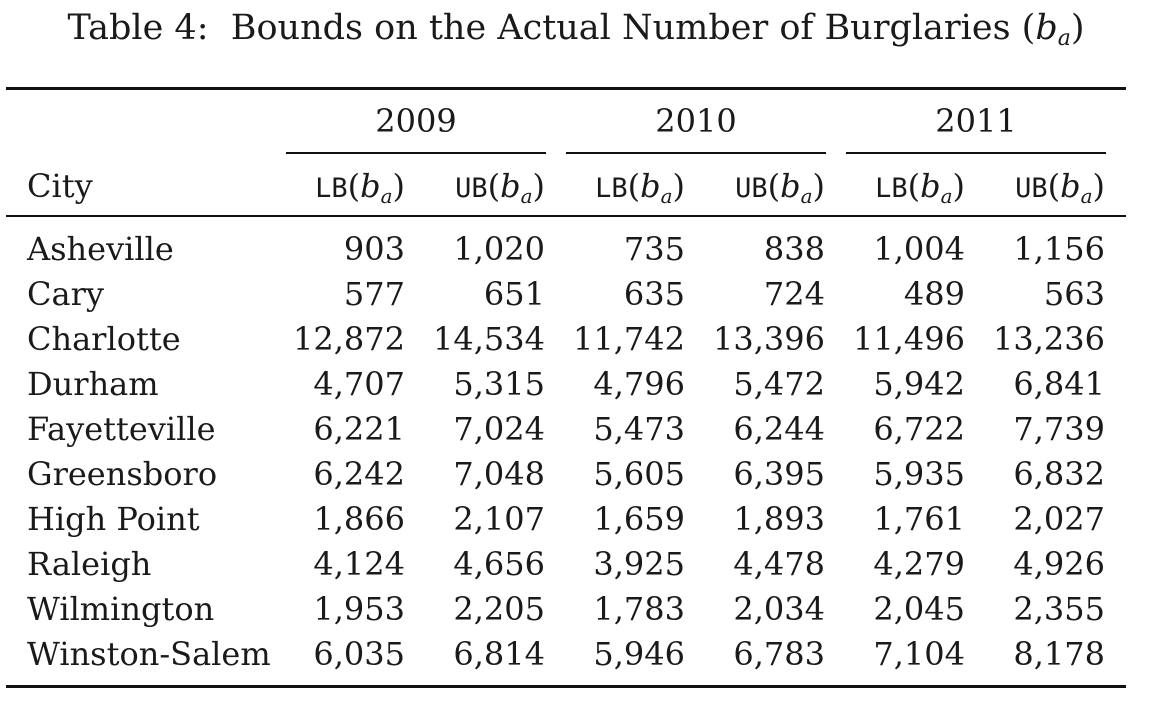 This screenshot has height=709, width=1152. Describe the element at coordinates (566, 216) in the screenshot. I see `header-rule` at that location.